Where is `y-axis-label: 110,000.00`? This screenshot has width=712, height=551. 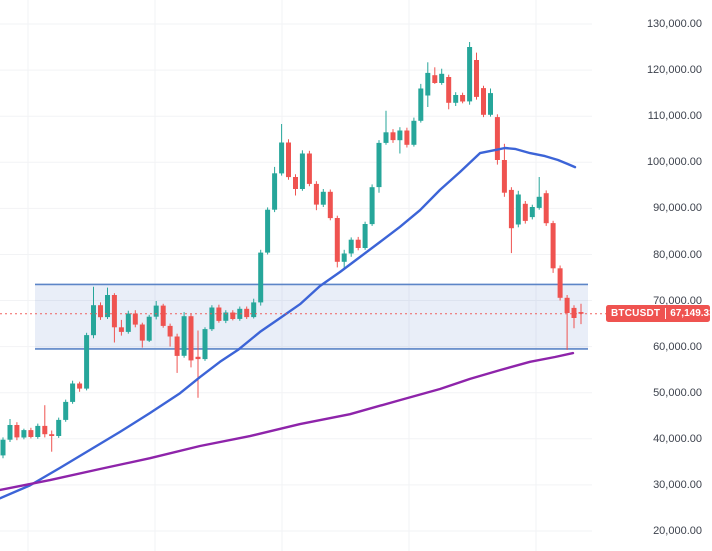
y-axis-label: 110,000.00 is located at coordinates (674, 116).